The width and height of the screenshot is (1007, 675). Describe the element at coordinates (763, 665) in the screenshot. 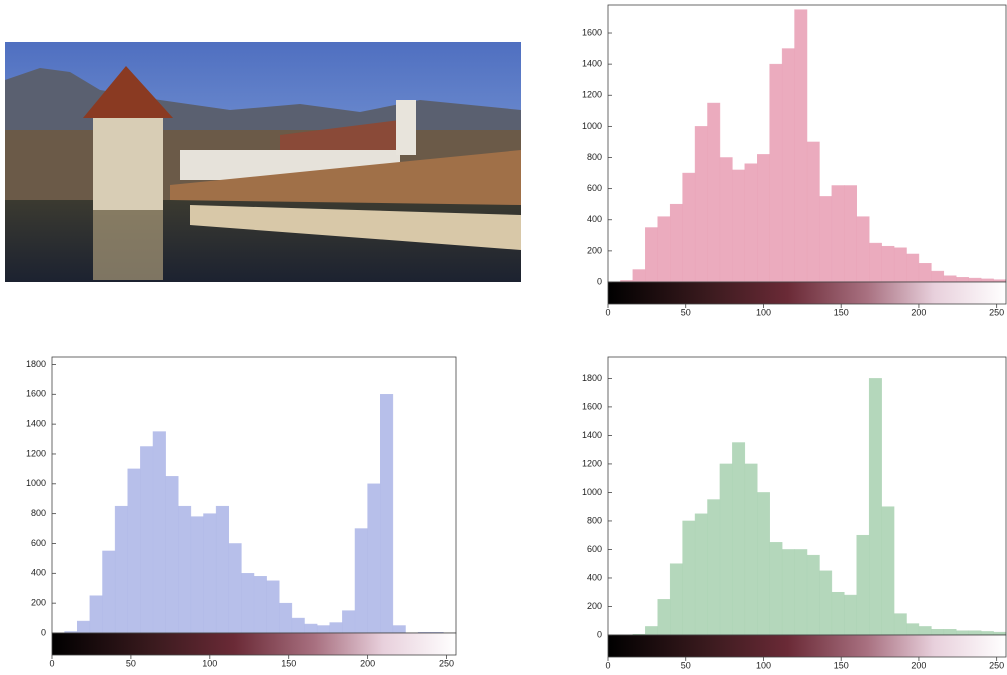

I see `x-tick-label: 100` at that location.